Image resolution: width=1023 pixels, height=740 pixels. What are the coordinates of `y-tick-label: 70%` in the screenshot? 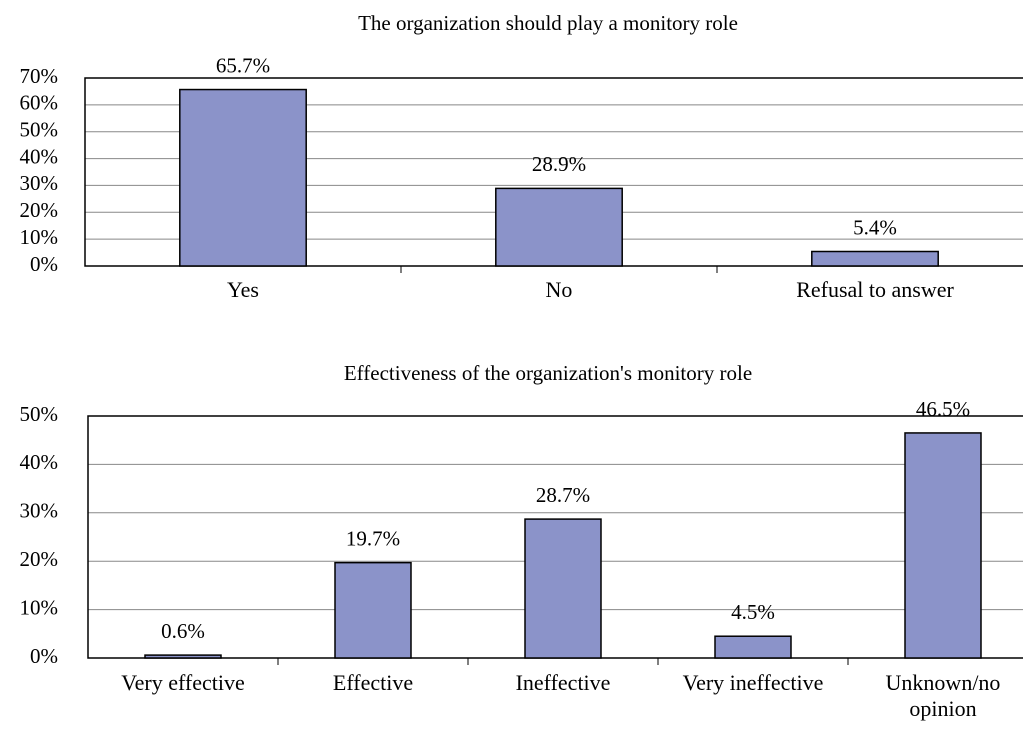 It's located at (39, 76).